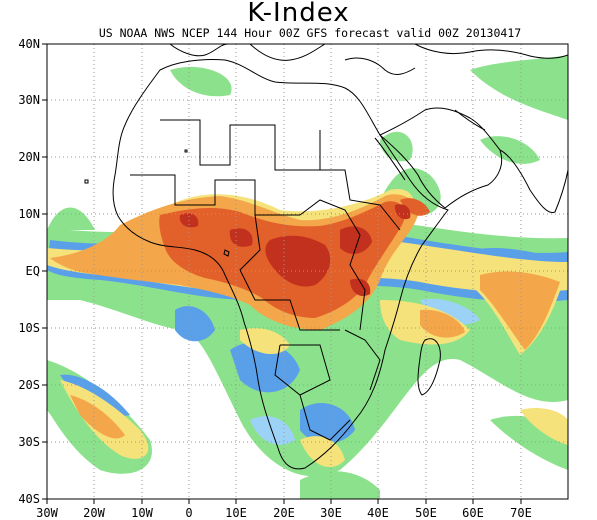 Image resolution: width=597 pixels, height=520 pixels. What do you see at coordinates (29, 157) in the screenshot?
I see `lat-label: 20N` at bounding box center [29, 157].